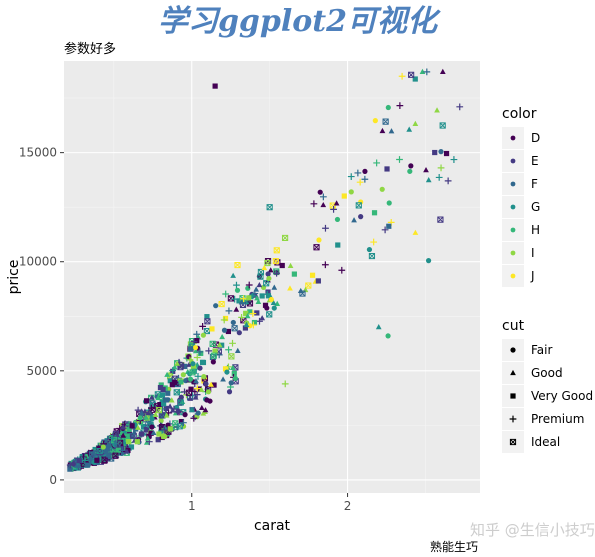 This screenshot has width=595, height=557. I want to click on y-tick-label: 10000, so click(38, 262).